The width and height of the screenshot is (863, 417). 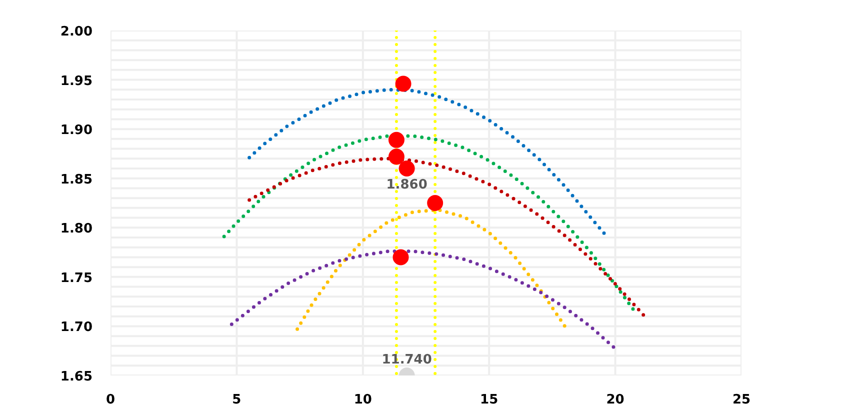 I want to click on y-tick-label: 1.70, so click(x=76, y=328).